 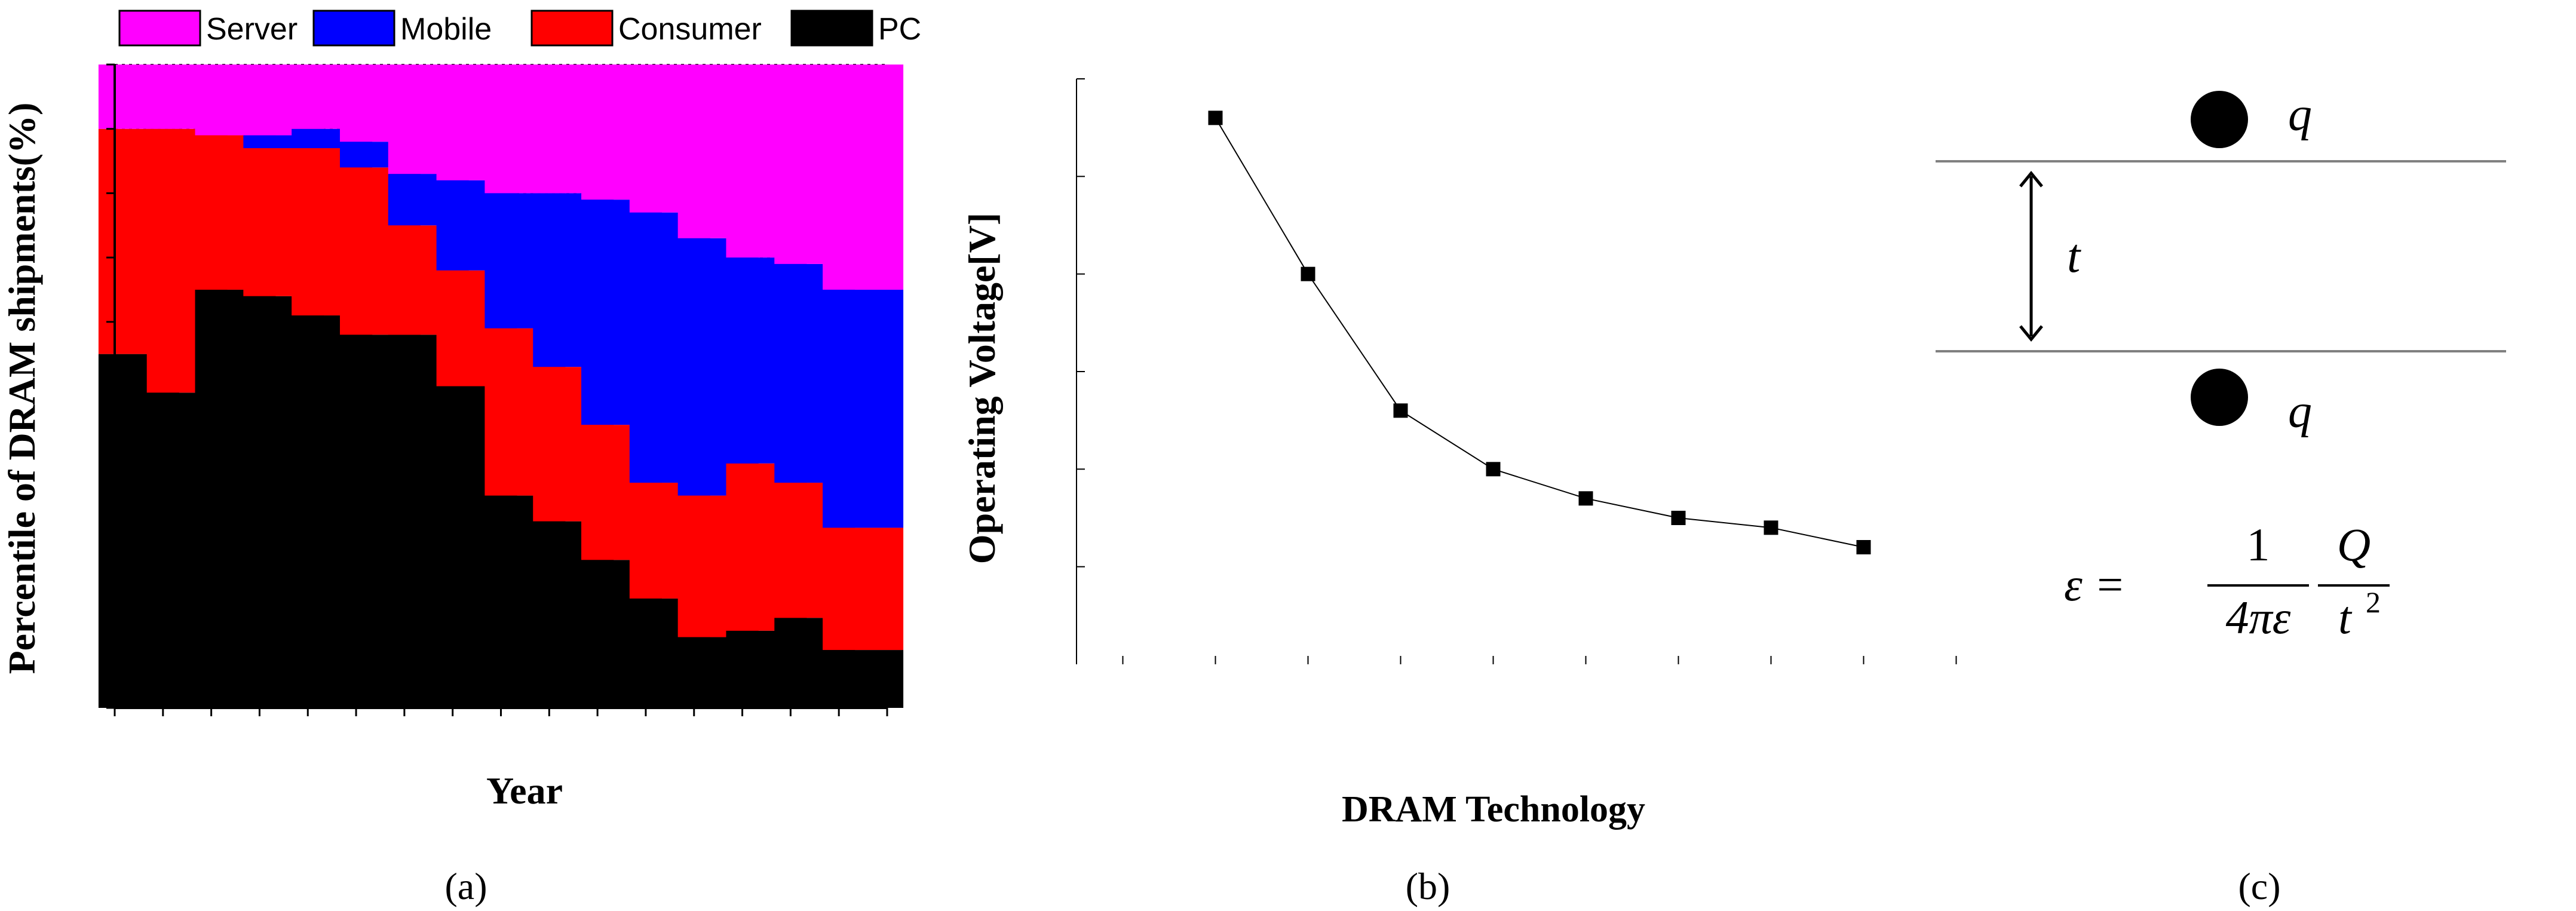 I want to click on panel-label-a: (a), so click(x=465, y=886).